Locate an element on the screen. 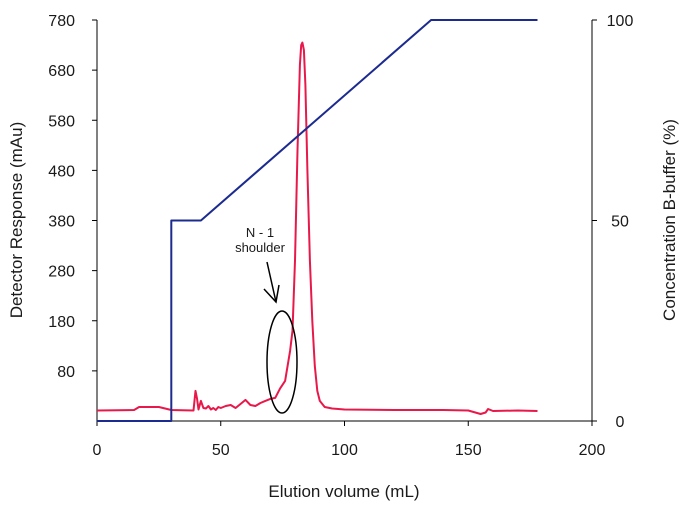 The image size is (682, 507). y-right-tick-label: 0 is located at coordinates (620, 422).